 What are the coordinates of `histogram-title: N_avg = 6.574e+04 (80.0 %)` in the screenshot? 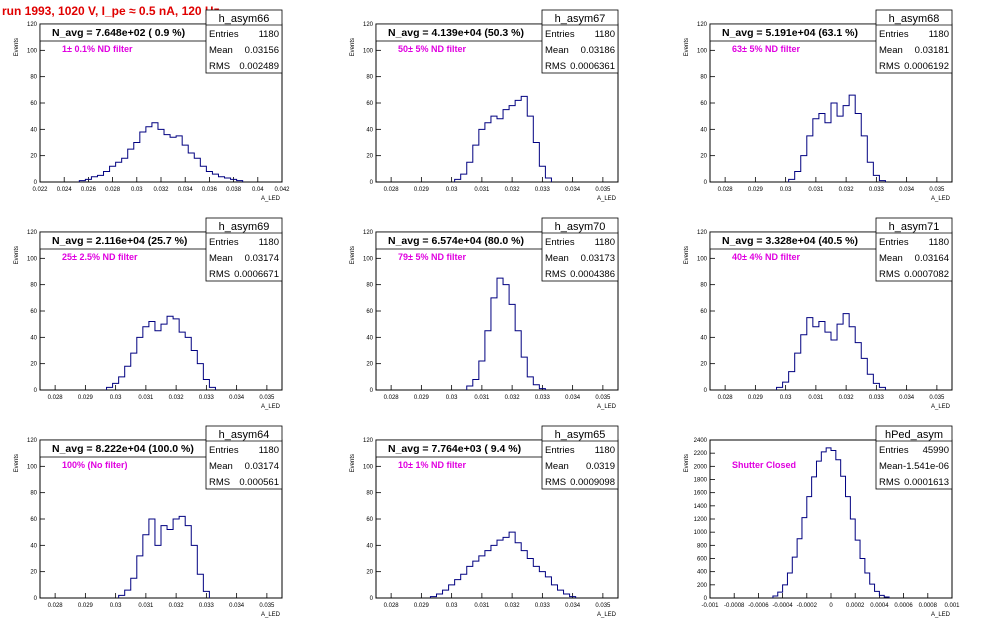 It's located at (456, 241).